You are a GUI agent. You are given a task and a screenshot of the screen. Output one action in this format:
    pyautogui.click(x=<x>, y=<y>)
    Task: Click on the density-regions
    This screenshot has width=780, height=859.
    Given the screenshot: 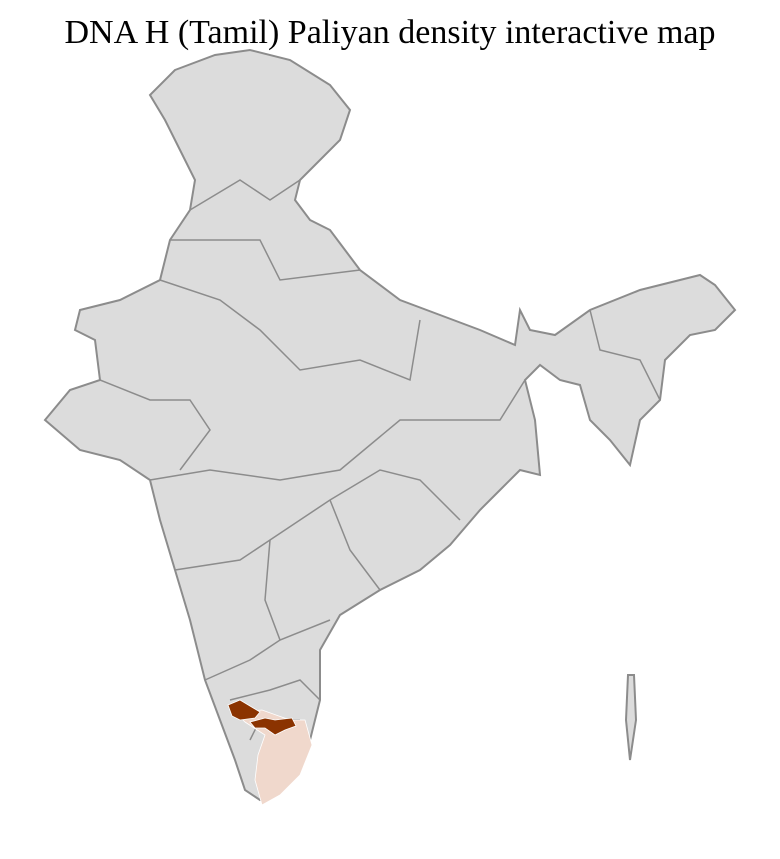 What is the action you would take?
    pyautogui.click(x=270, y=752)
    